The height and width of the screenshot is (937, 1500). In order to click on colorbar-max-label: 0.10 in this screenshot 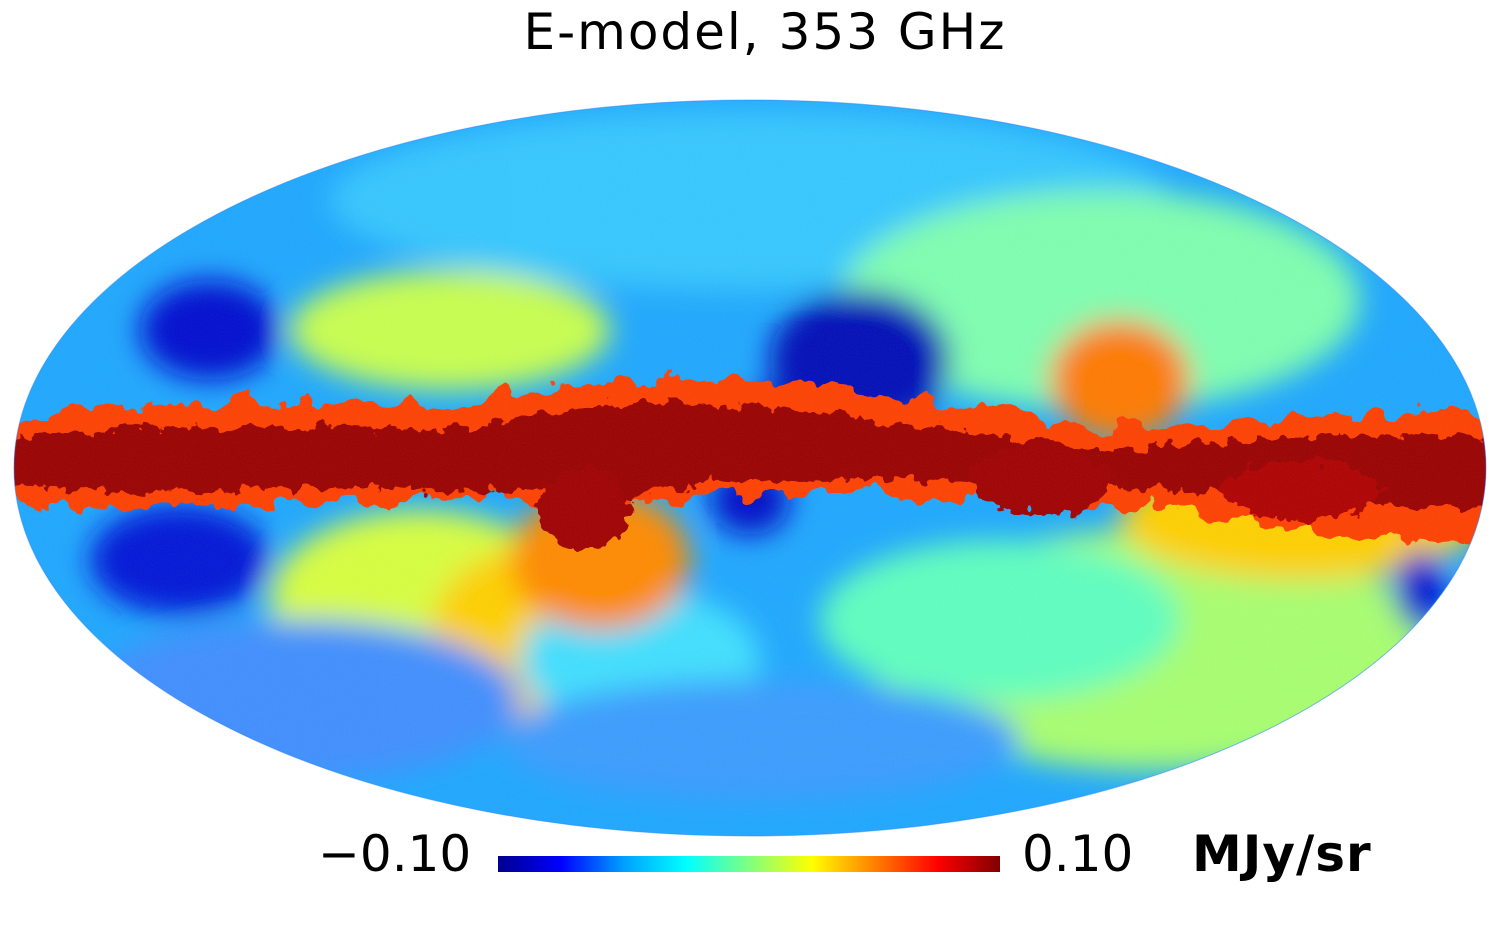, I will do `click(1078, 854)`.